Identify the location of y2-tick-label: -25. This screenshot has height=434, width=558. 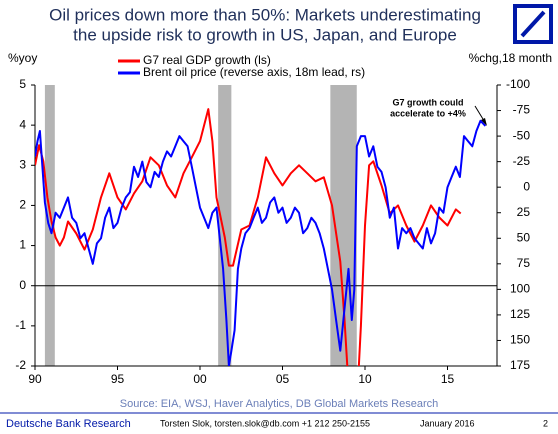
(522, 161).